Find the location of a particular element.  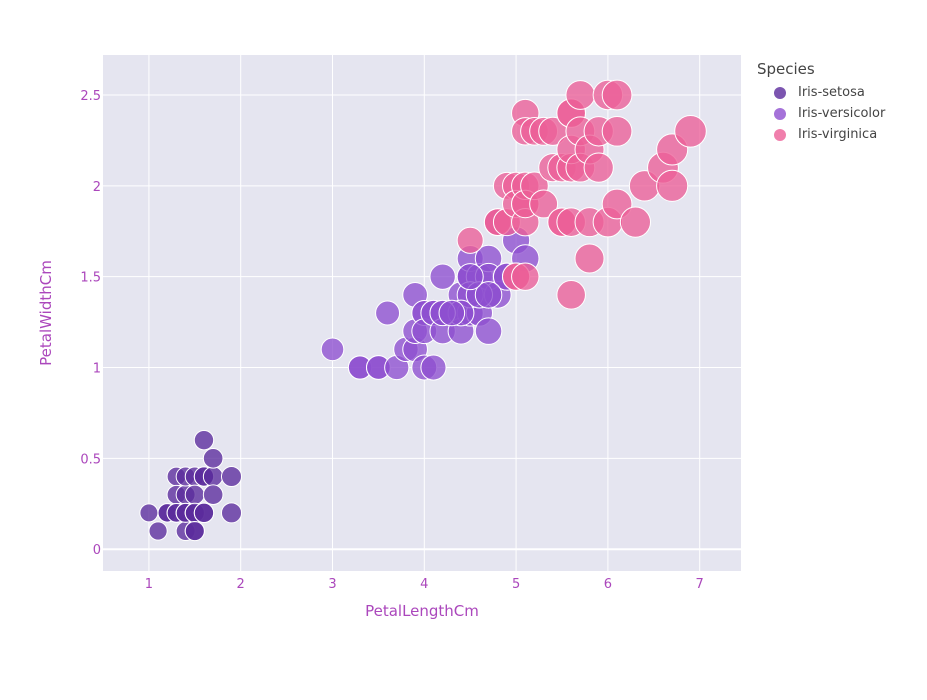

legend-item-virginica: Iris-virginica is located at coordinates (821, 134).